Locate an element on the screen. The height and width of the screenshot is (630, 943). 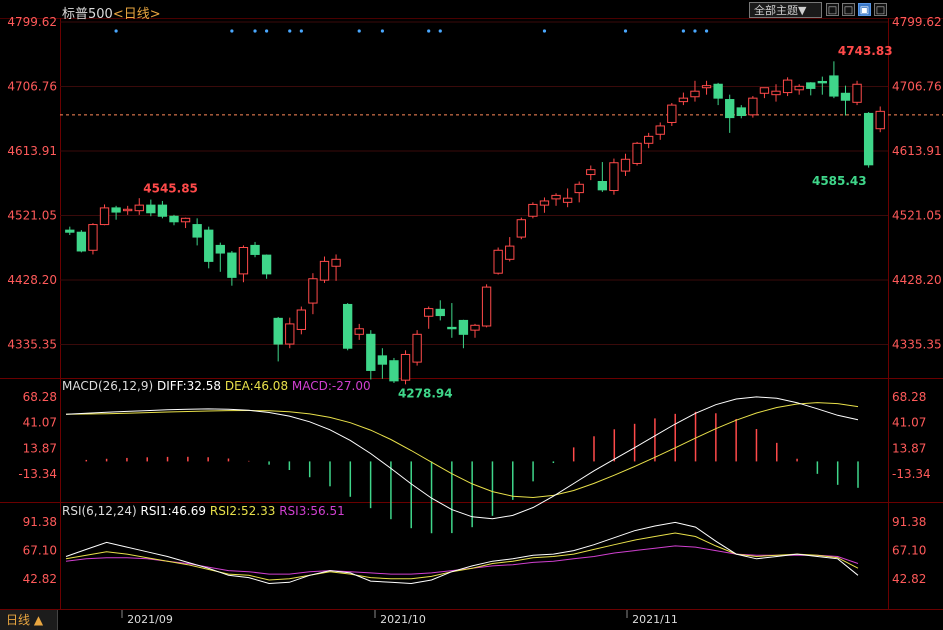
rsi1-value: RSI1:46.69 is located at coordinates (173, 511).